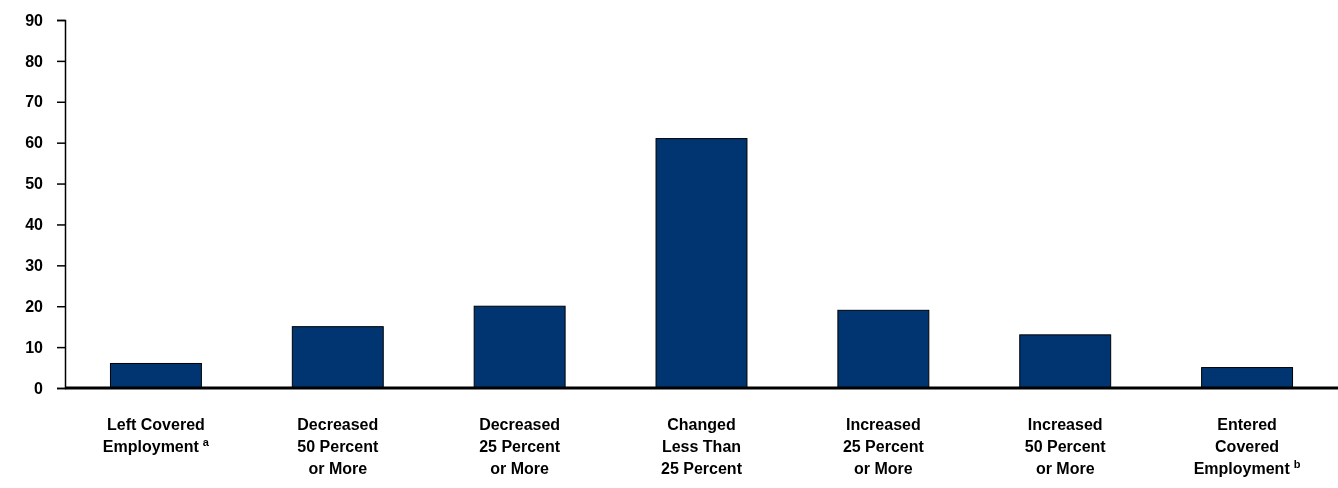 The width and height of the screenshot is (1338, 488). Describe the element at coordinates (1065, 446) in the screenshot. I see `x-tick-label: Increased 50 Percent or More` at that location.